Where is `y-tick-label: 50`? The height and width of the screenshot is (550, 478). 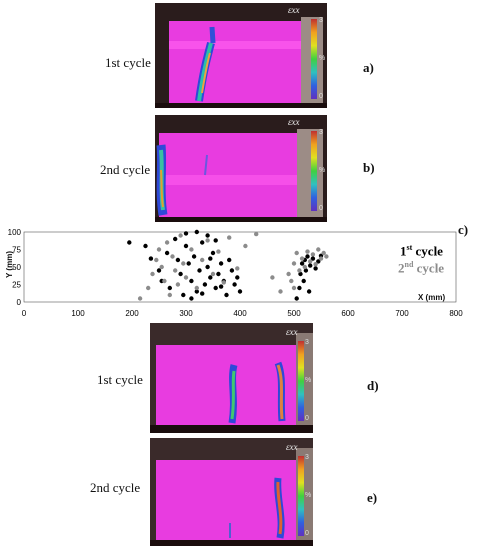 y-tick-label: 50 is located at coordinates (16, 267).